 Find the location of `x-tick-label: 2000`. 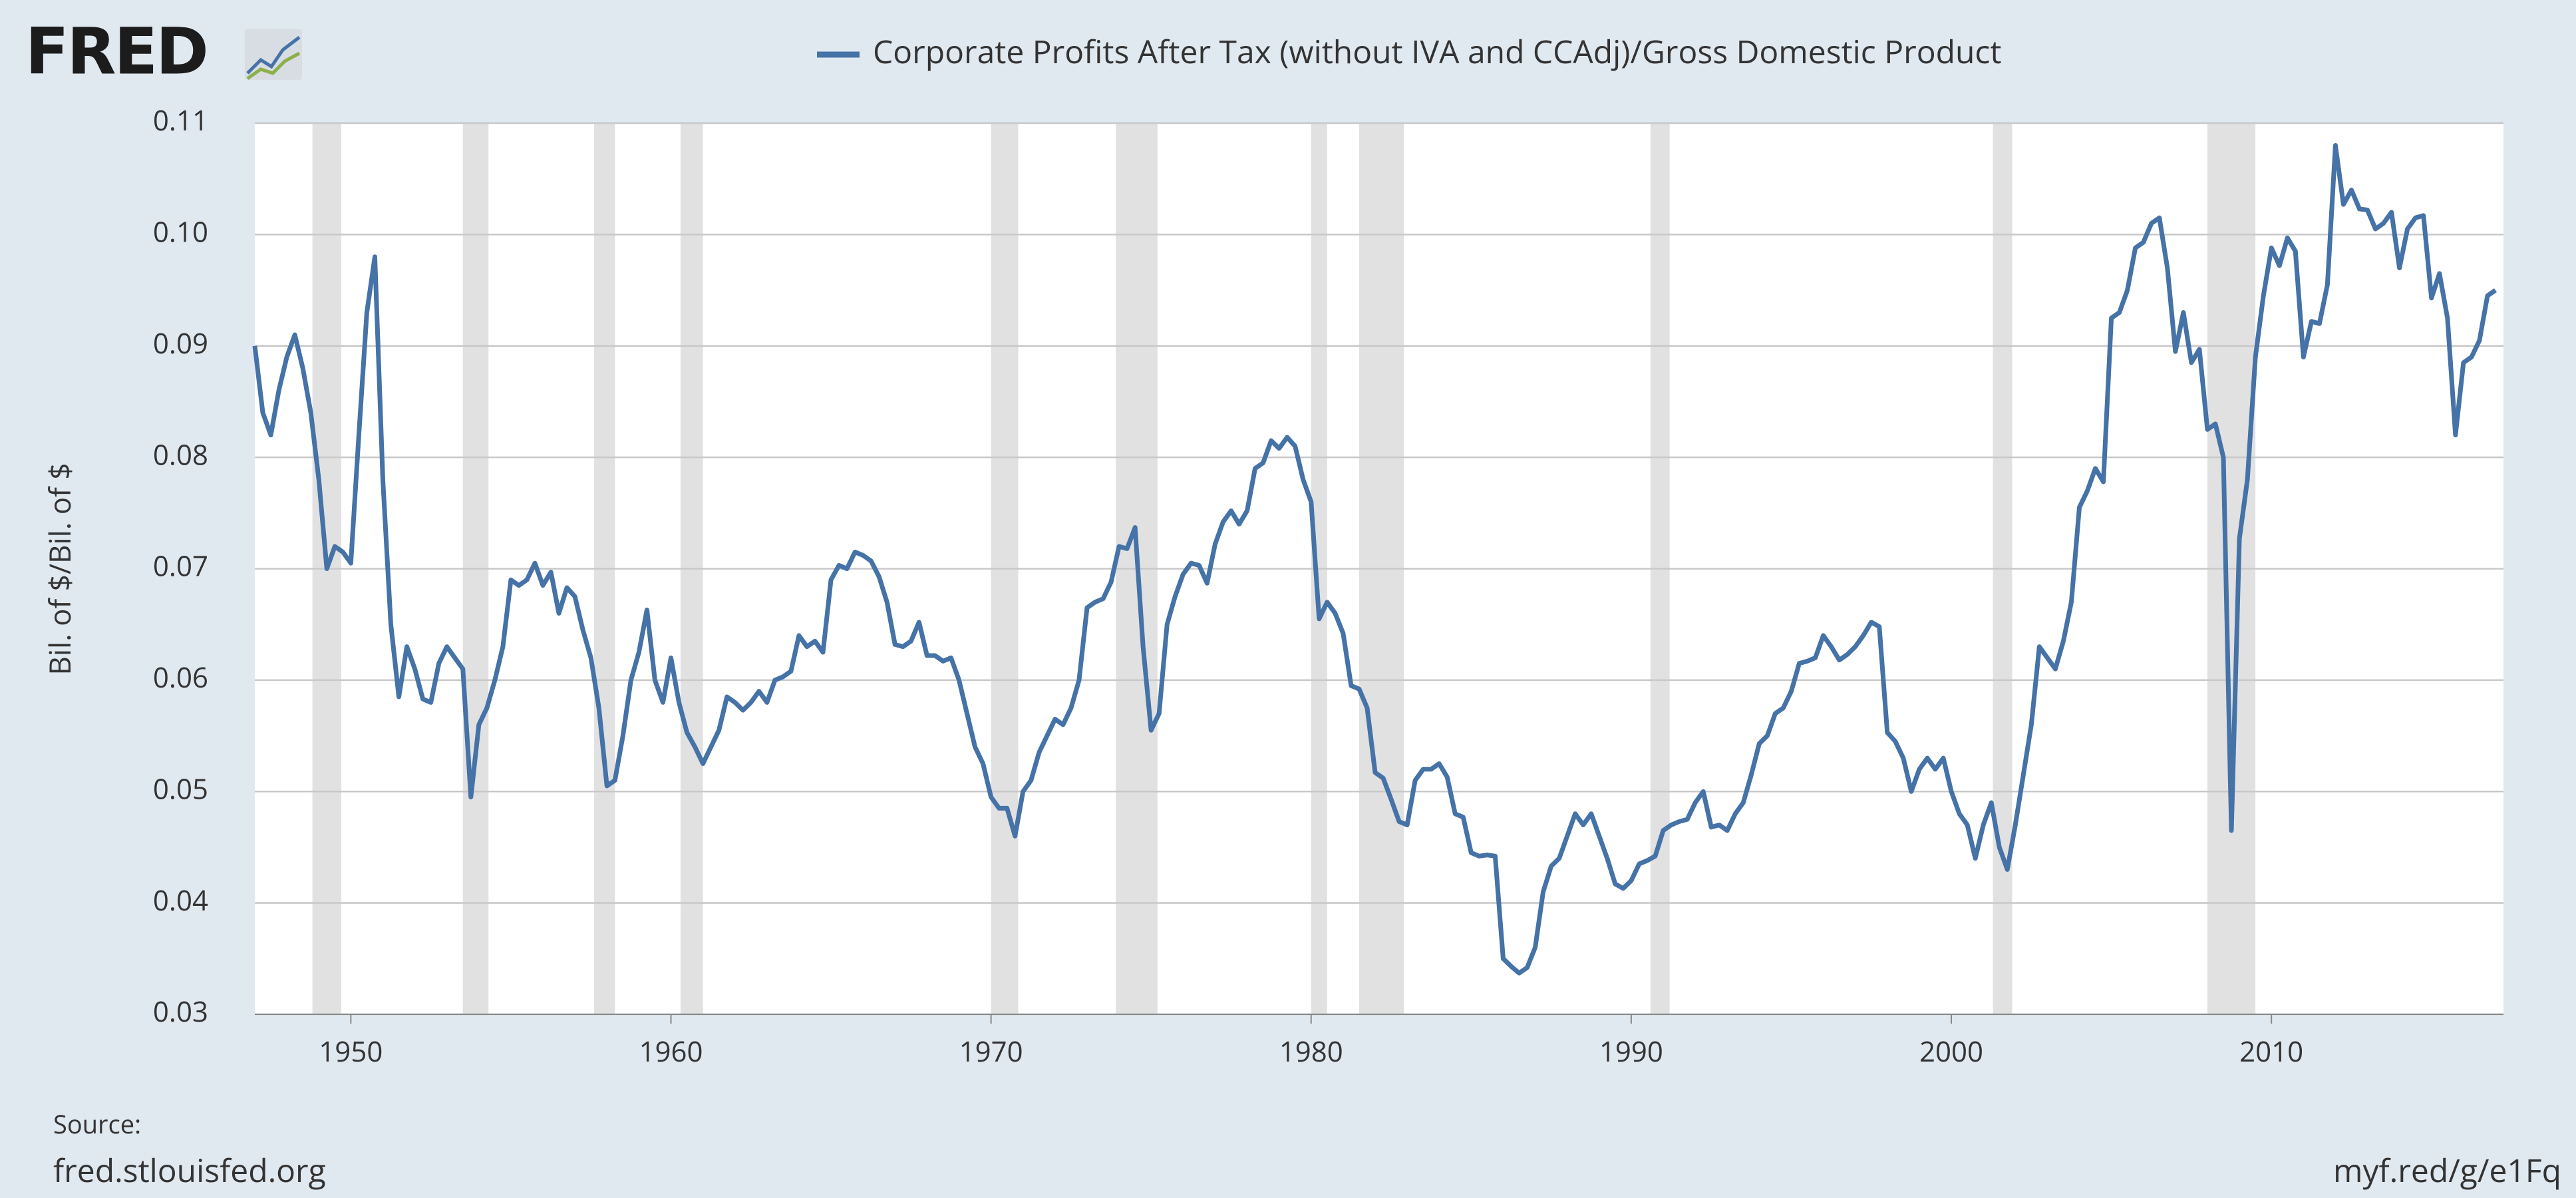

x-tick-label: 2000 is located at coordinates (1951, 1051).